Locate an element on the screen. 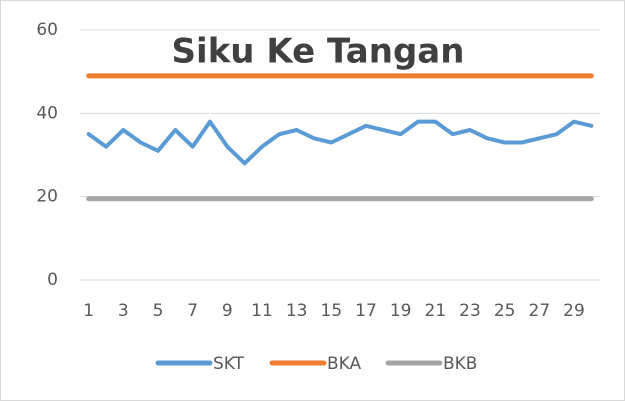 The height and width of the screenshot is (401, 625). x-tick-label: 7 is located at coordinates (192, 311).